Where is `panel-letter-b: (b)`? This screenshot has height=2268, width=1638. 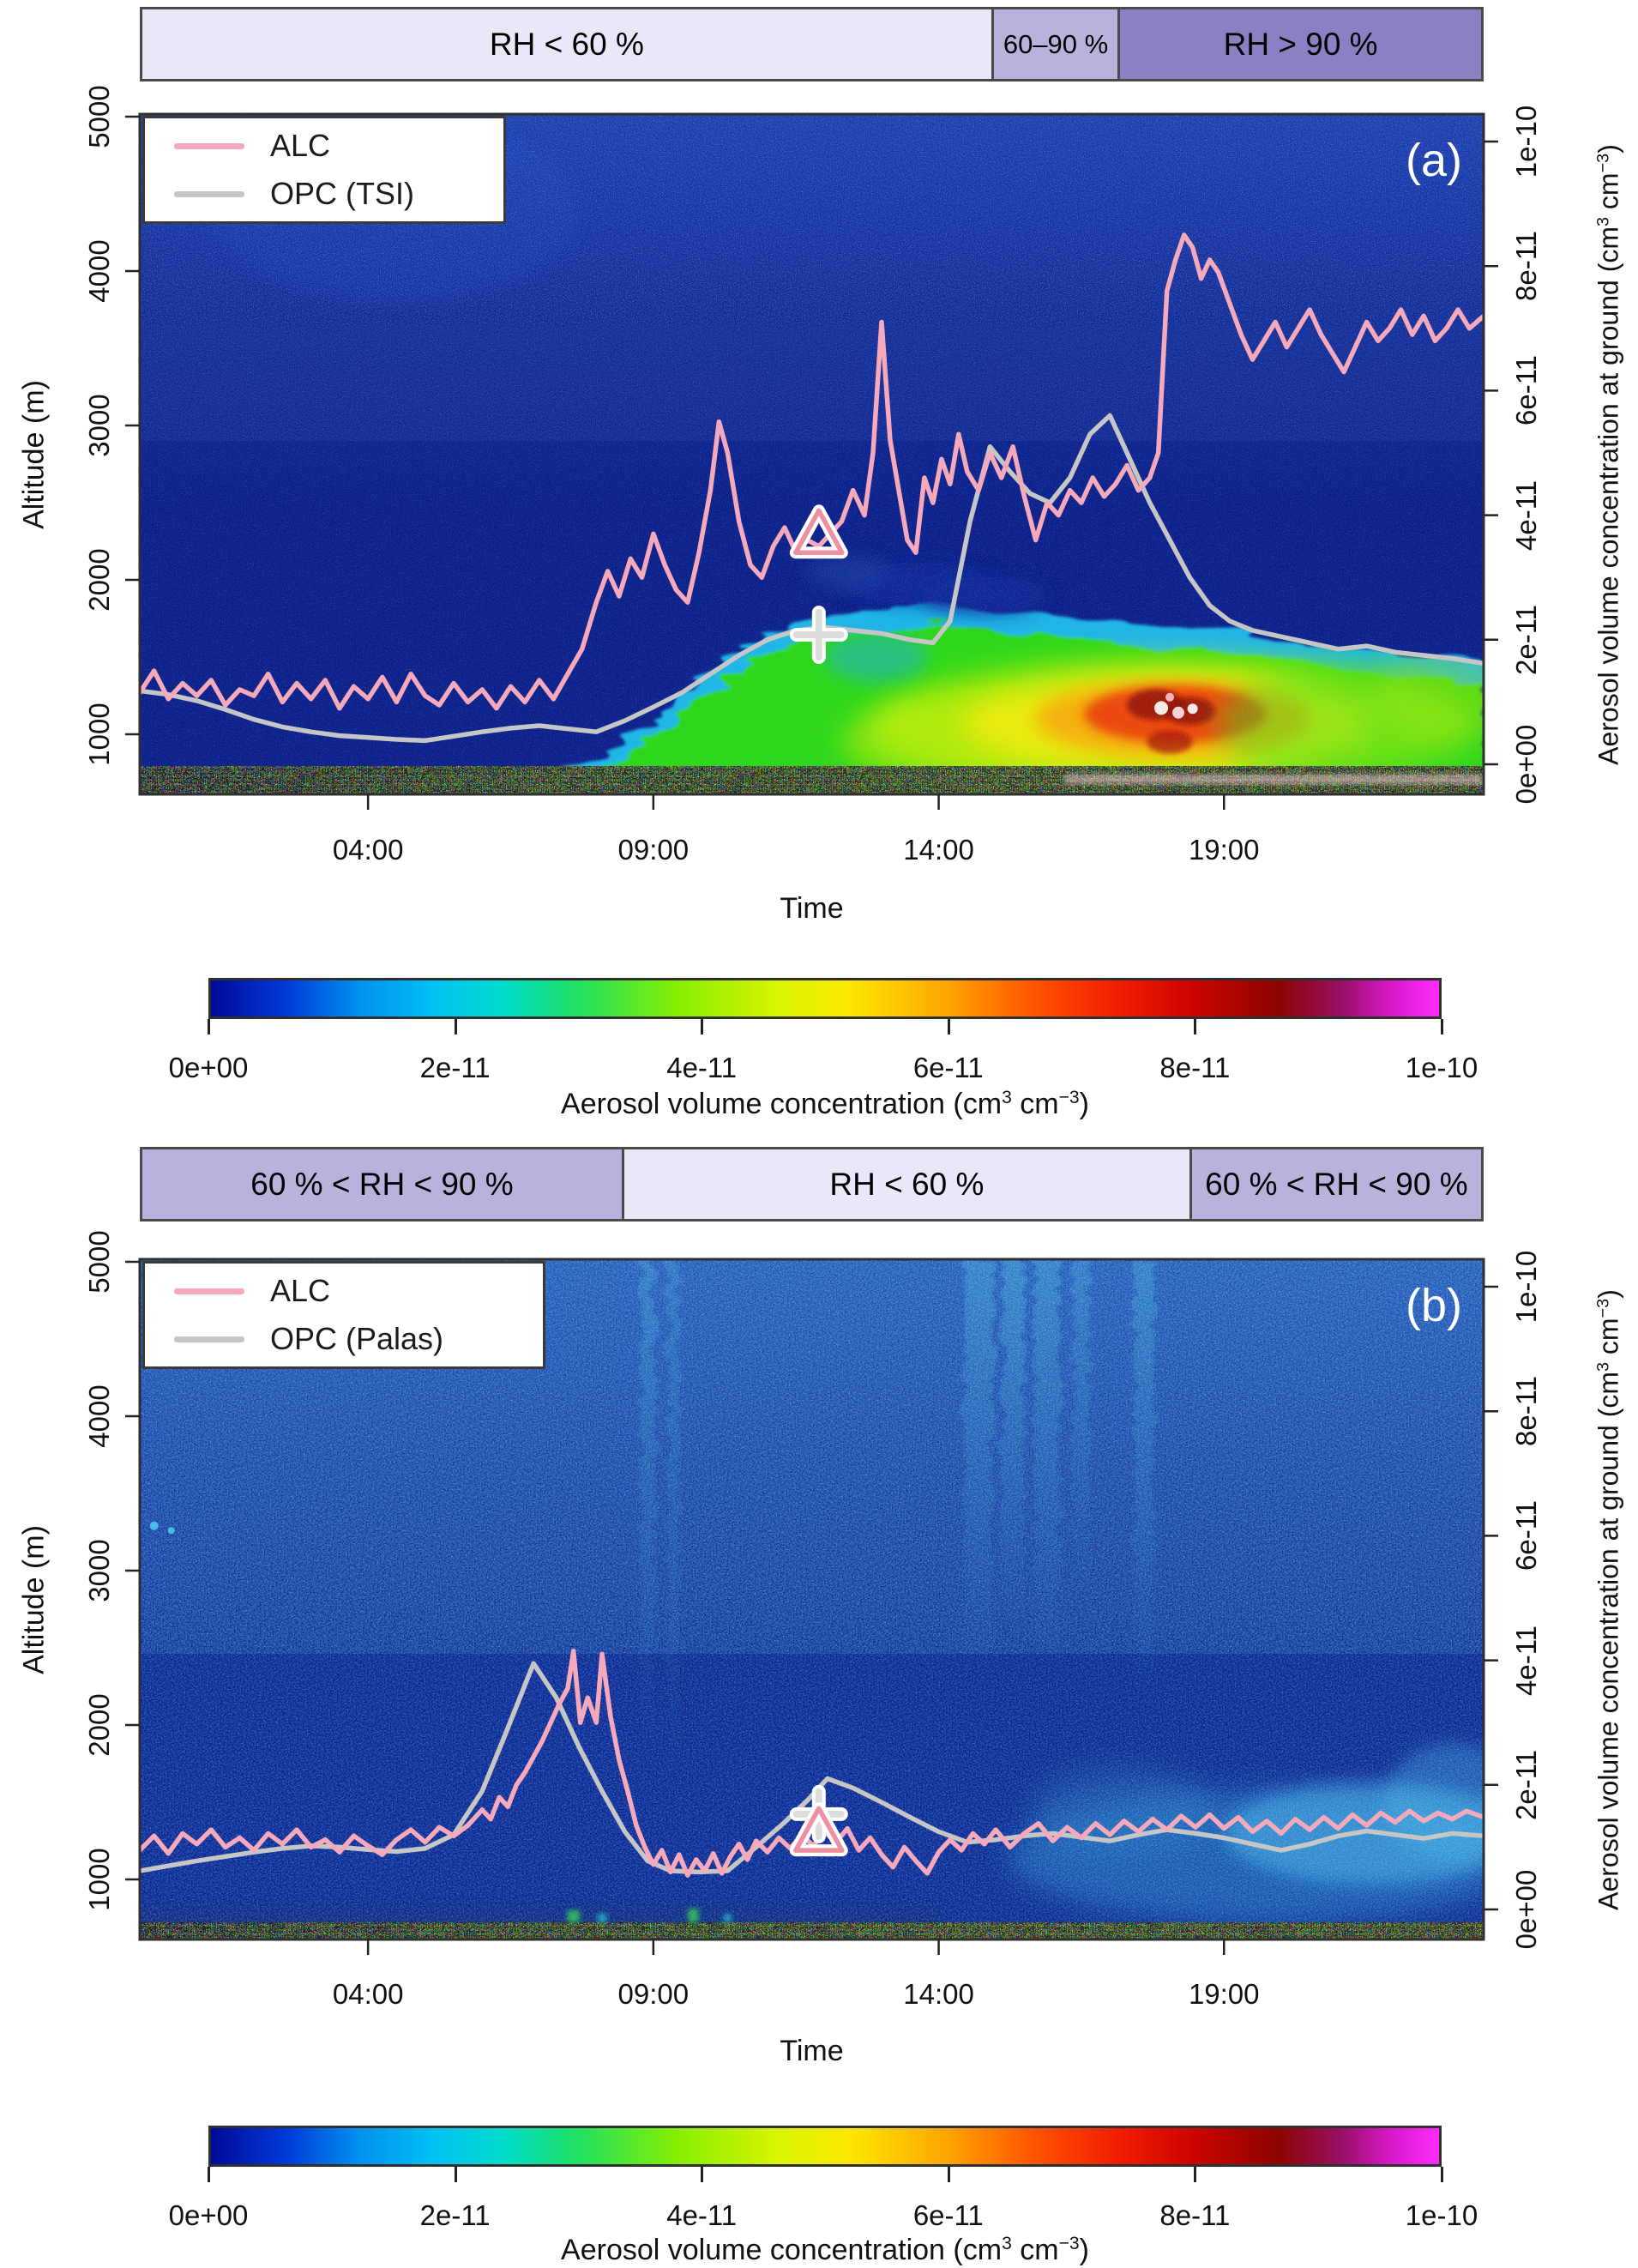 panel-letter-b: (b) is located at coordinates (1434, 1306).